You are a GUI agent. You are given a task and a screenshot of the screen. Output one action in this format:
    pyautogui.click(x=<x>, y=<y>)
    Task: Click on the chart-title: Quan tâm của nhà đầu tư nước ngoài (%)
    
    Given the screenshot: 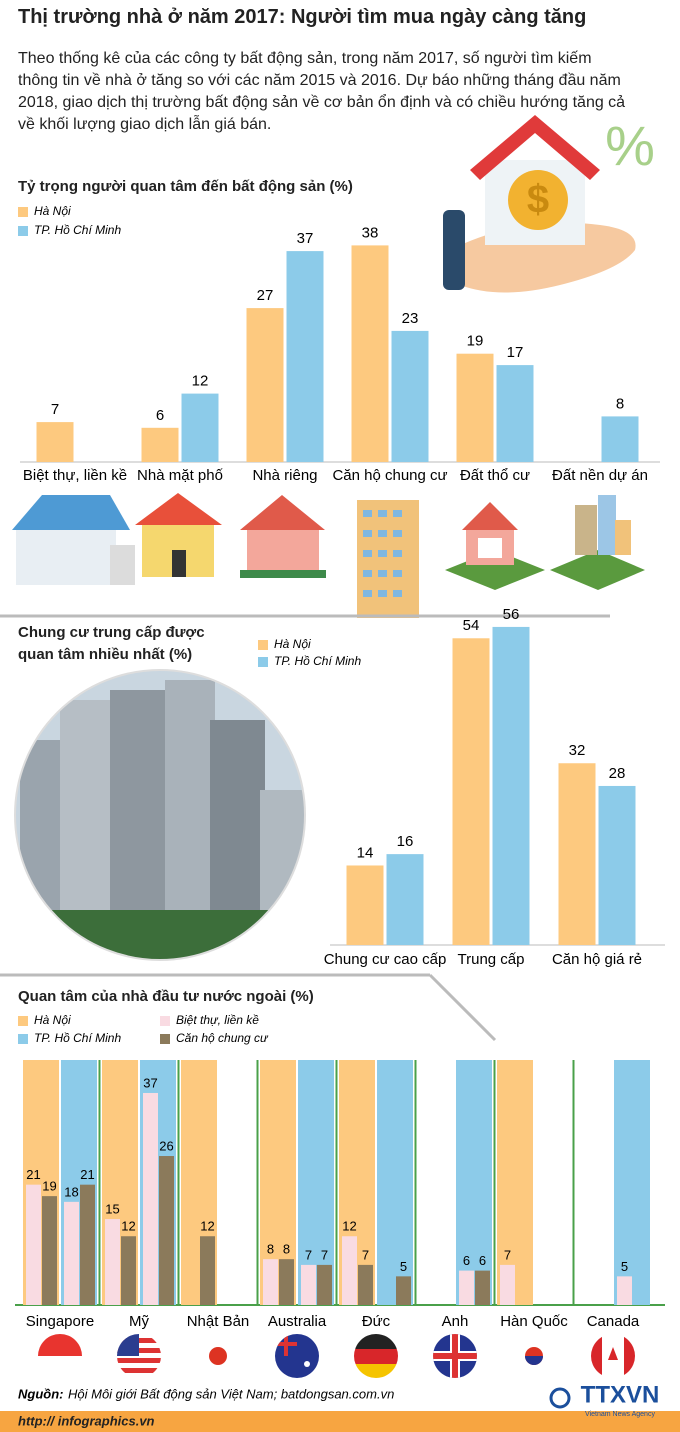 What is the action you would take?
    pyautogui.click(x=166, y=996)
    